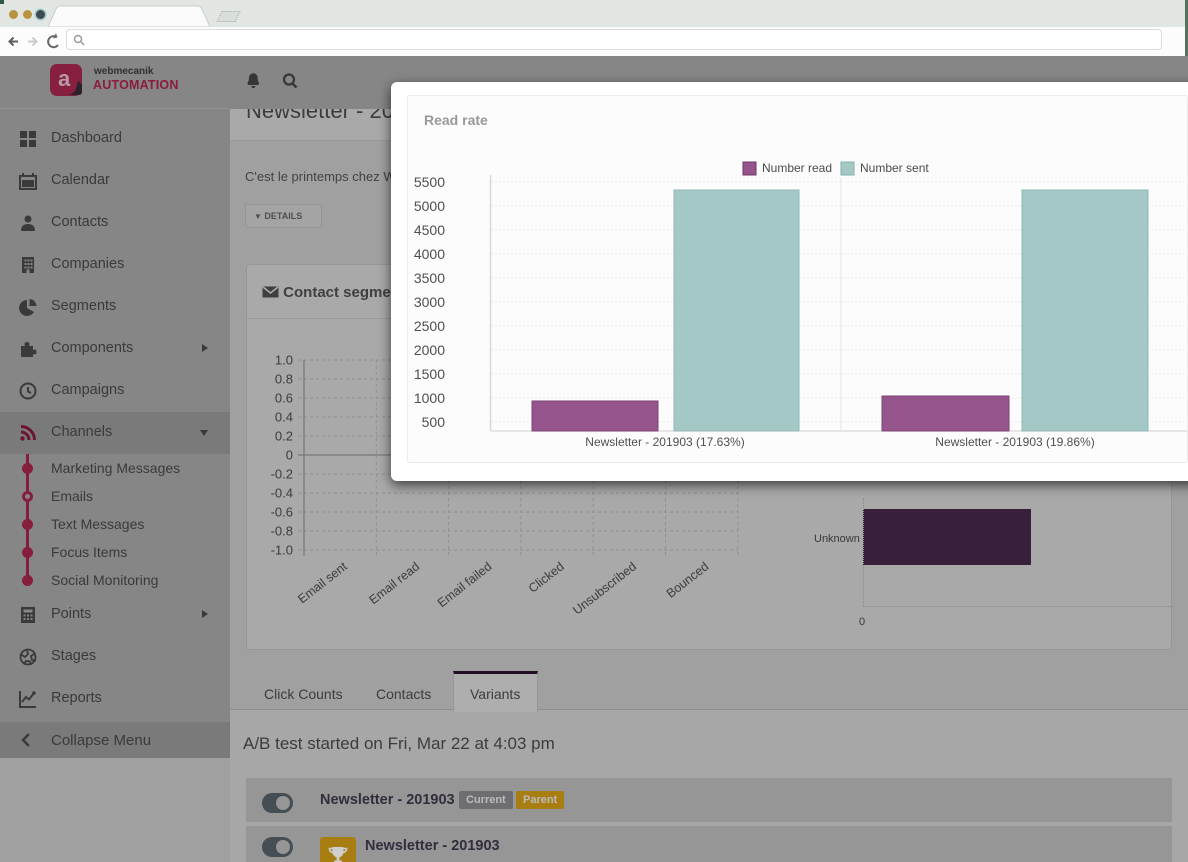 This screenshot has height=862, width=1188. Describe the element at coordinates (434, 422) in the screenshot. I see `svg-text: 500` at that location.